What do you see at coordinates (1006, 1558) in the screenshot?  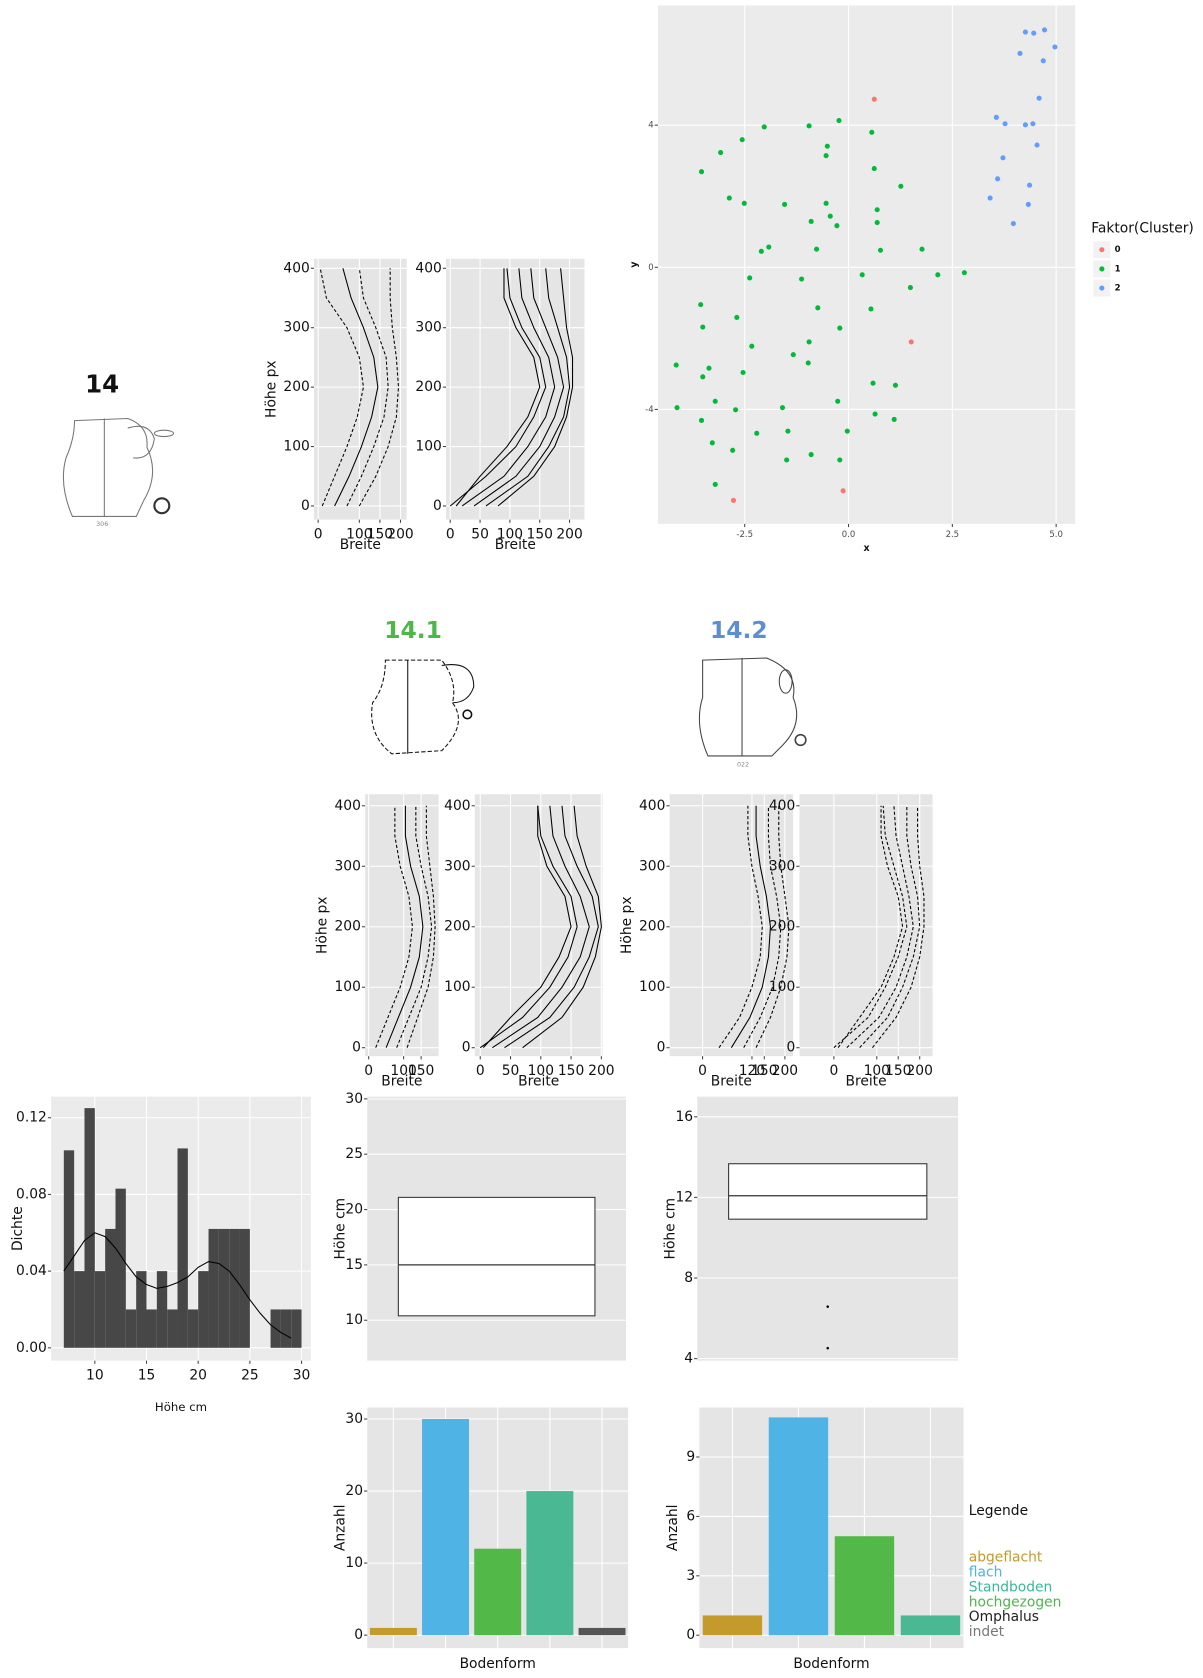 I see `legend-label: abgeflacht` at bounding box center [1006, 1558].